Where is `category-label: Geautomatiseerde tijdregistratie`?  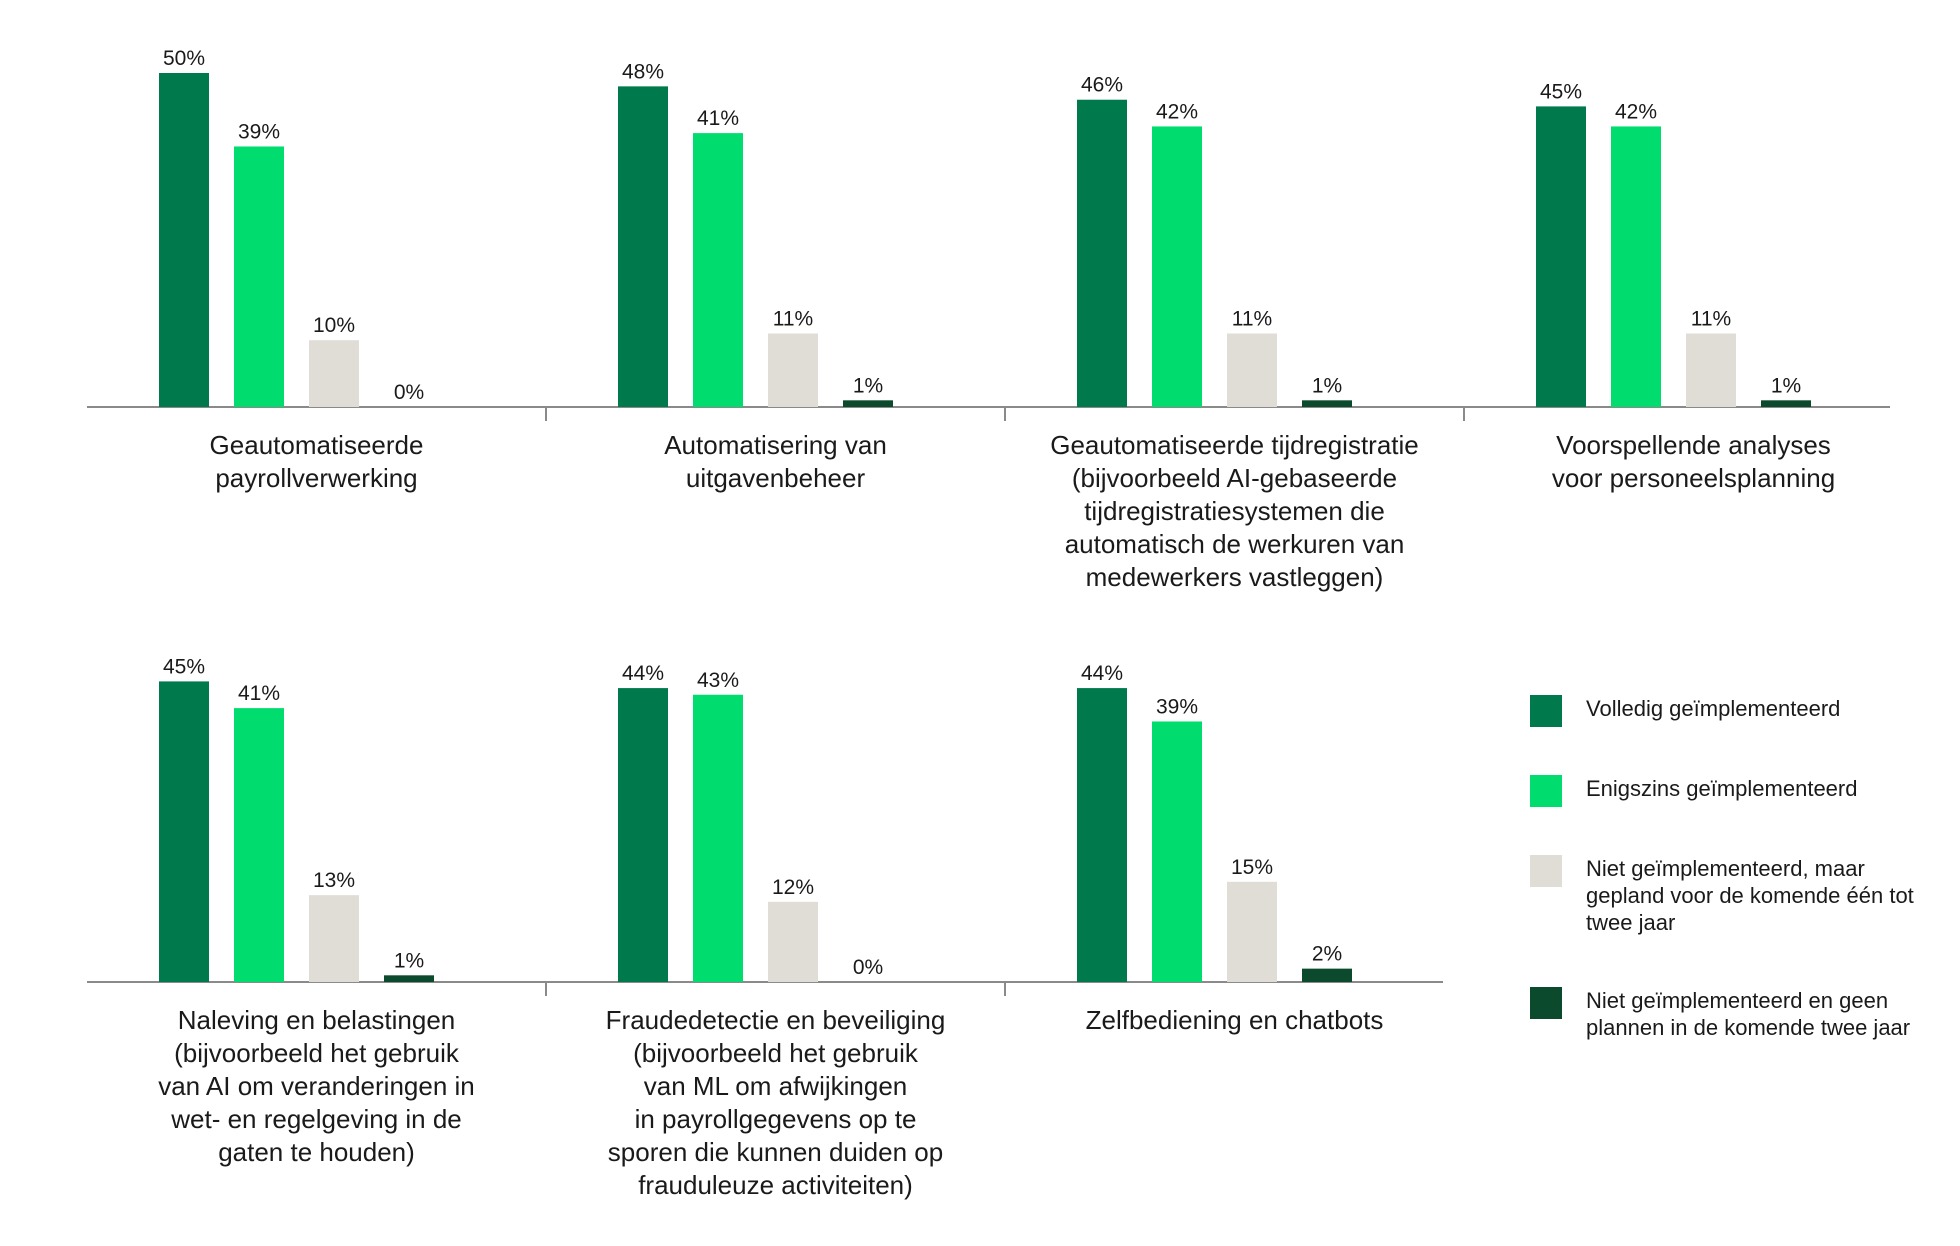
category-label: Geautomatiseerde tijdregistratie is located at coordinates (1234, 445).